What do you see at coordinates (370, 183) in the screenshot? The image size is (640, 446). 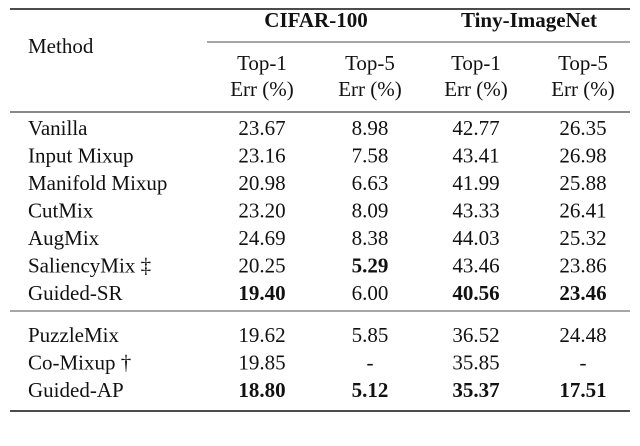 I see `cell: 6.63` at bounding box center [370, 183].